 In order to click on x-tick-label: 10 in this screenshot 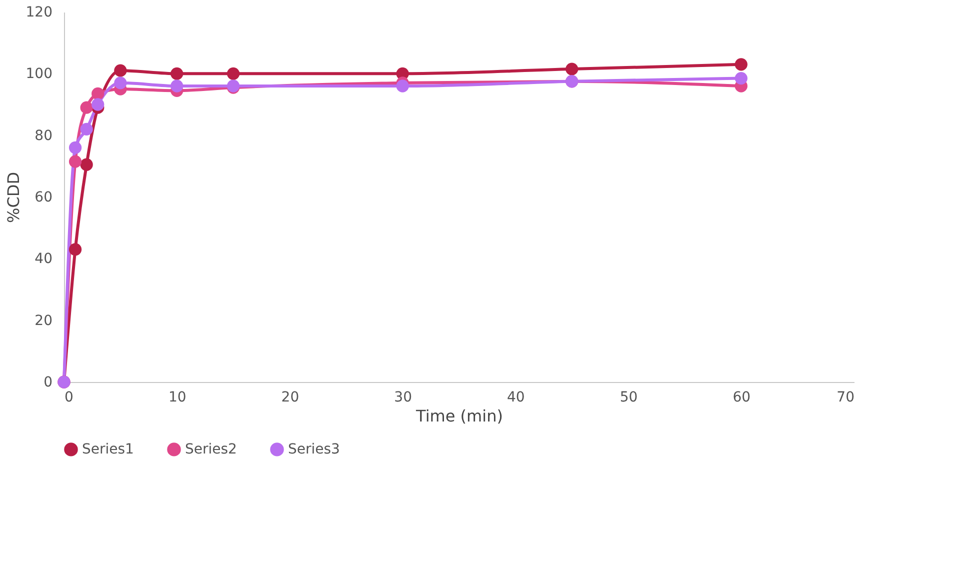, I will do `click(177, 398)`.